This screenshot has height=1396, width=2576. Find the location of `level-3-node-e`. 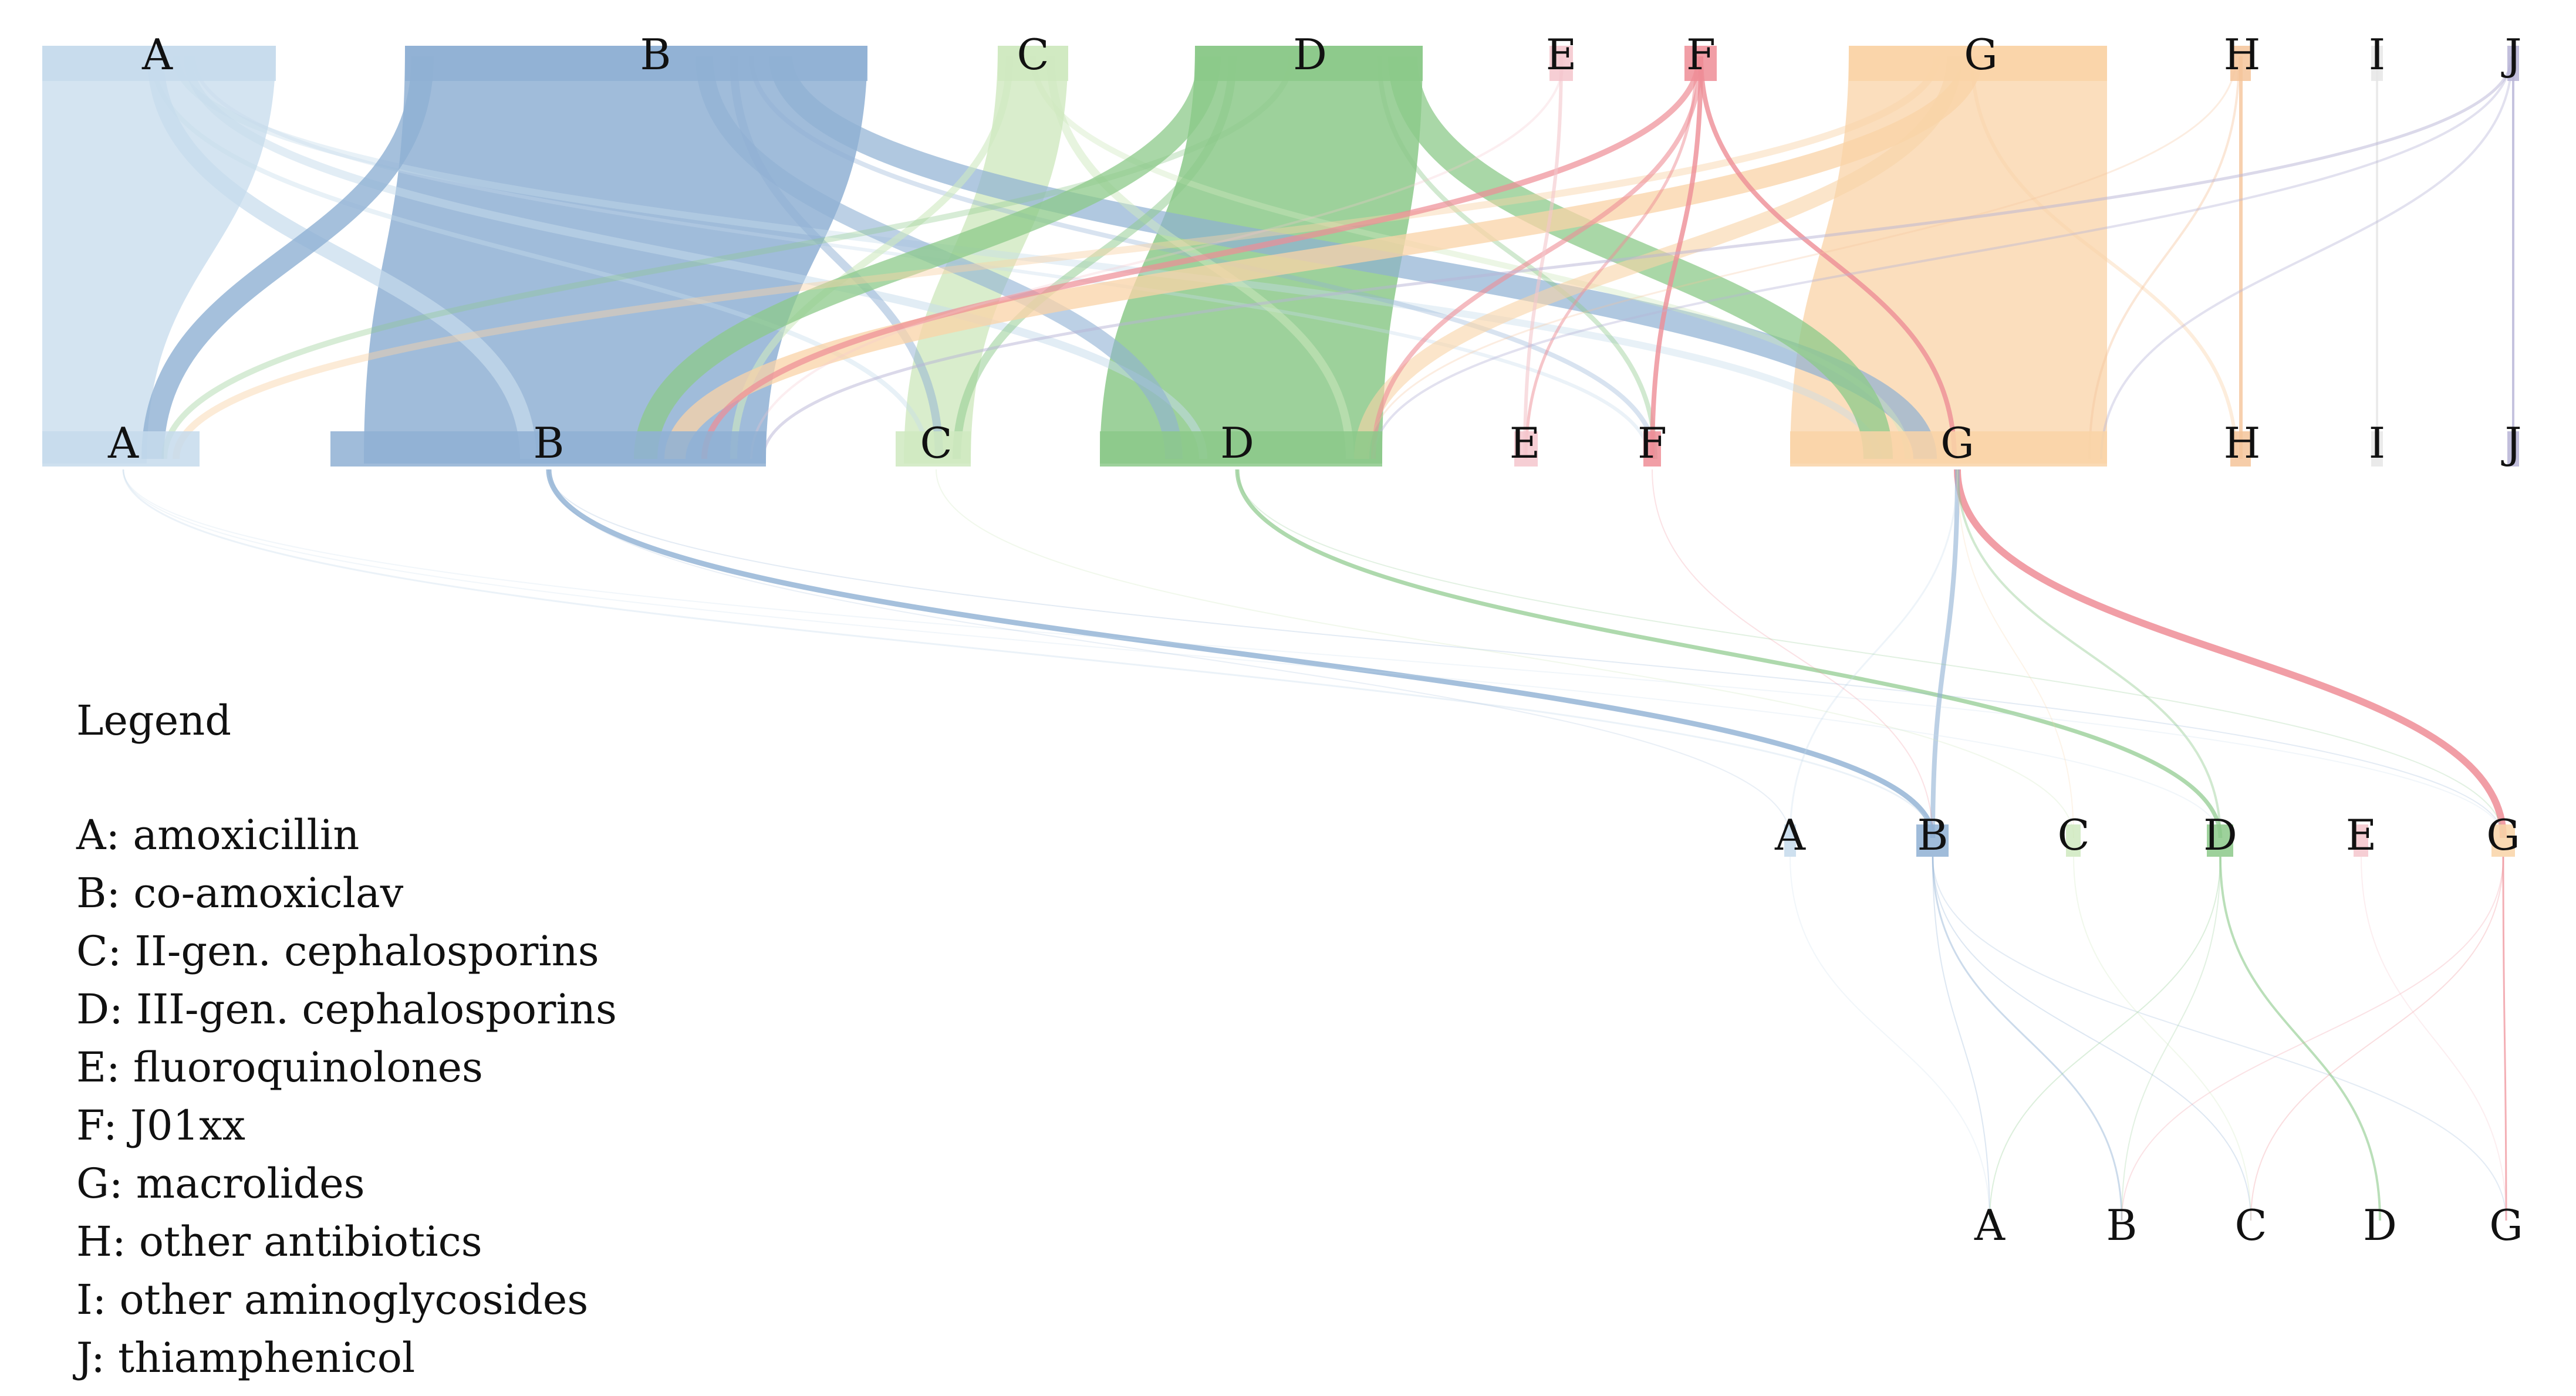

level-3-node-e is located at coordinates (2361, 840).